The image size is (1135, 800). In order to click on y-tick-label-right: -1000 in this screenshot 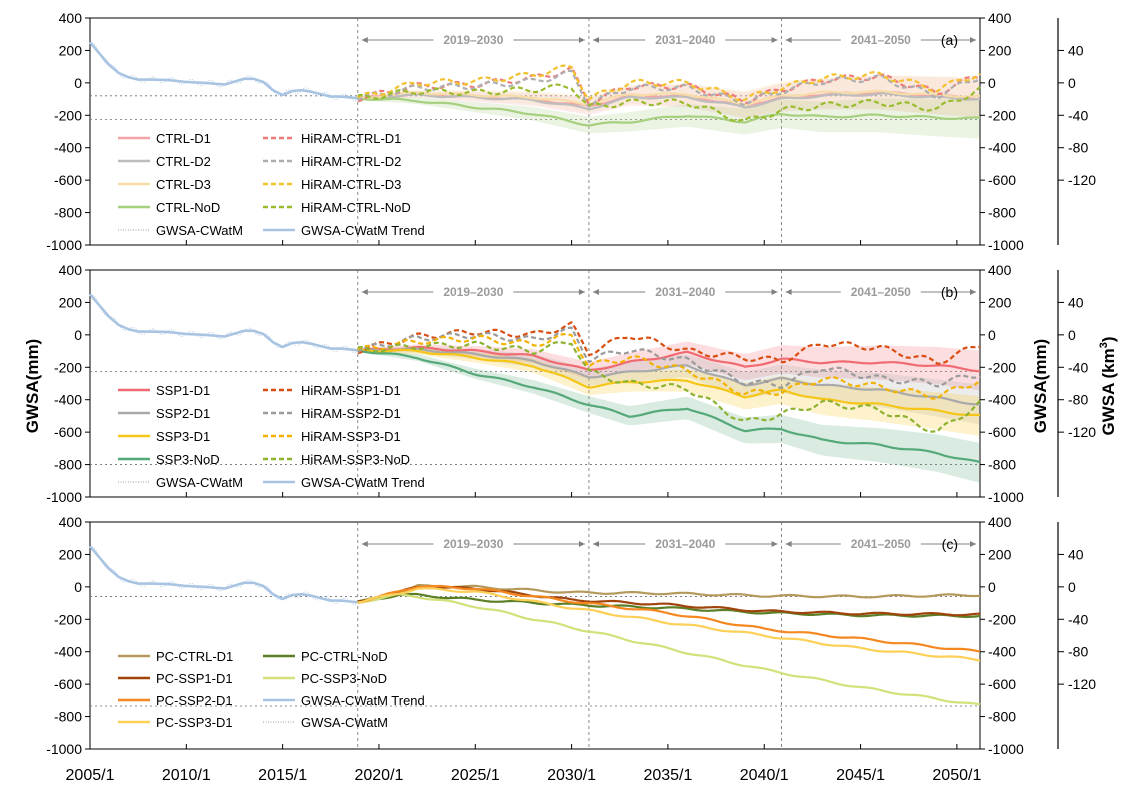, I will do `click(1006, 245)`.